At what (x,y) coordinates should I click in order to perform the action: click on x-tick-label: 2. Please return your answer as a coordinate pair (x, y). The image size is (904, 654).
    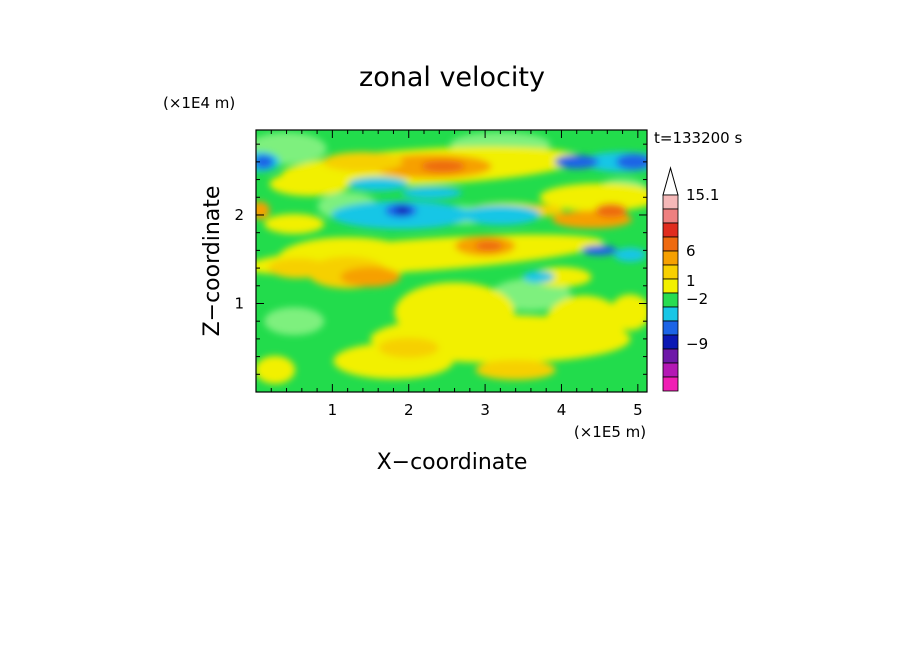
    Looking at the image, I should click on (409, 410).